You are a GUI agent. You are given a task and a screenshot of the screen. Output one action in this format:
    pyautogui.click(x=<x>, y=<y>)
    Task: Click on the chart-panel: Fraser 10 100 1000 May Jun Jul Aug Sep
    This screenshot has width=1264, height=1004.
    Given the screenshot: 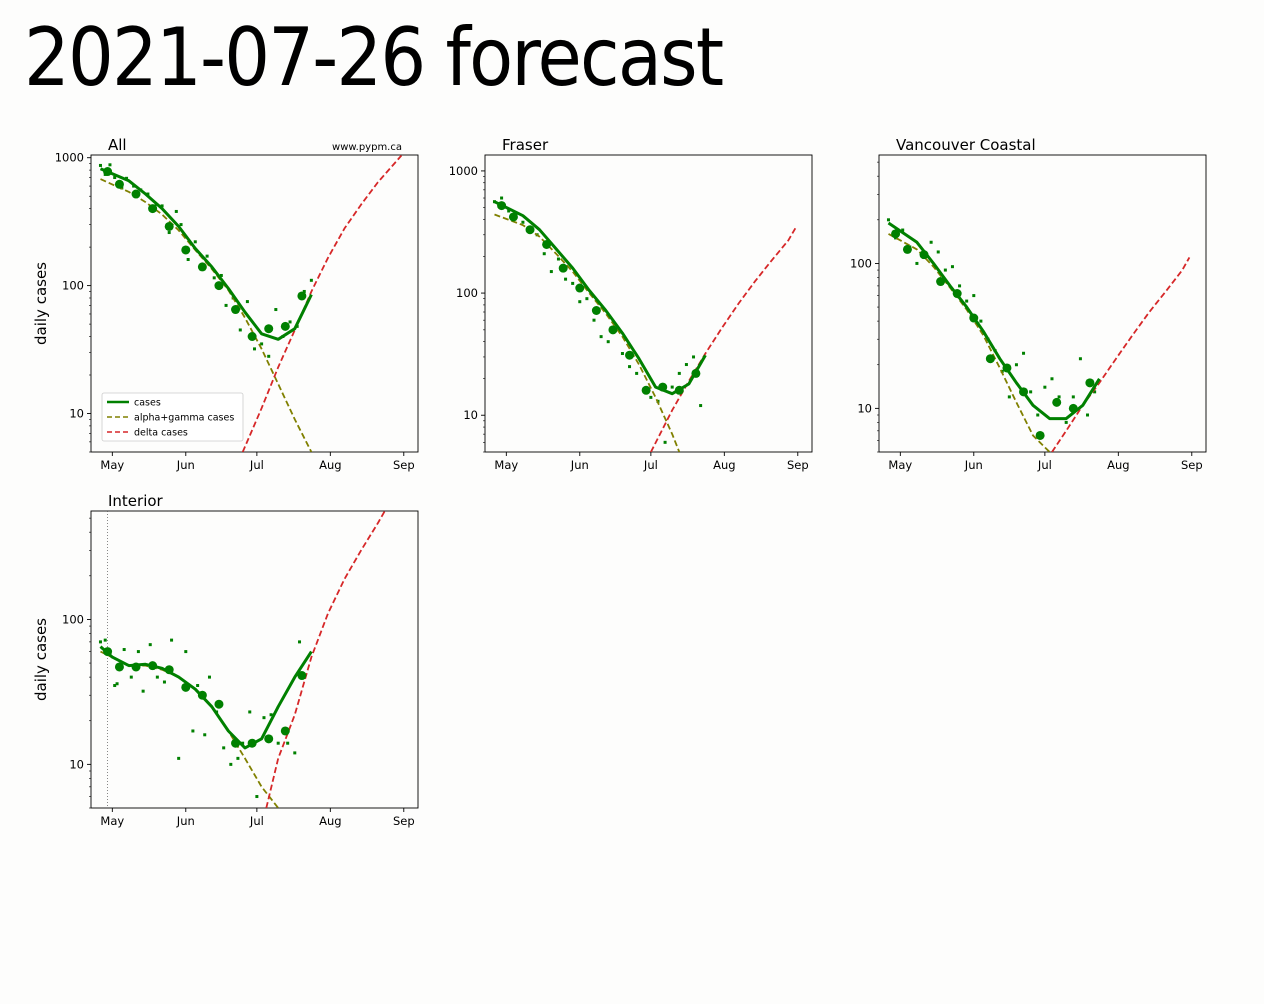 What is the action you would take?
    pyautogui.click(x=631, y=304)
    